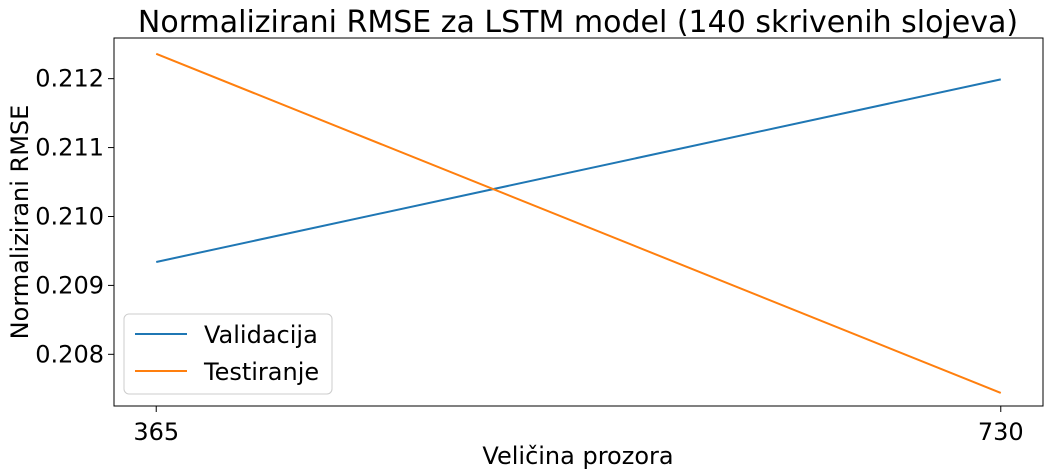 The height and width of the screenshot is (476, 1051). What do you see at coordinates (261, 372) in the screenshot?
I see `legend-label-testiranje: Testiranje` at bounding box center [261, 372].